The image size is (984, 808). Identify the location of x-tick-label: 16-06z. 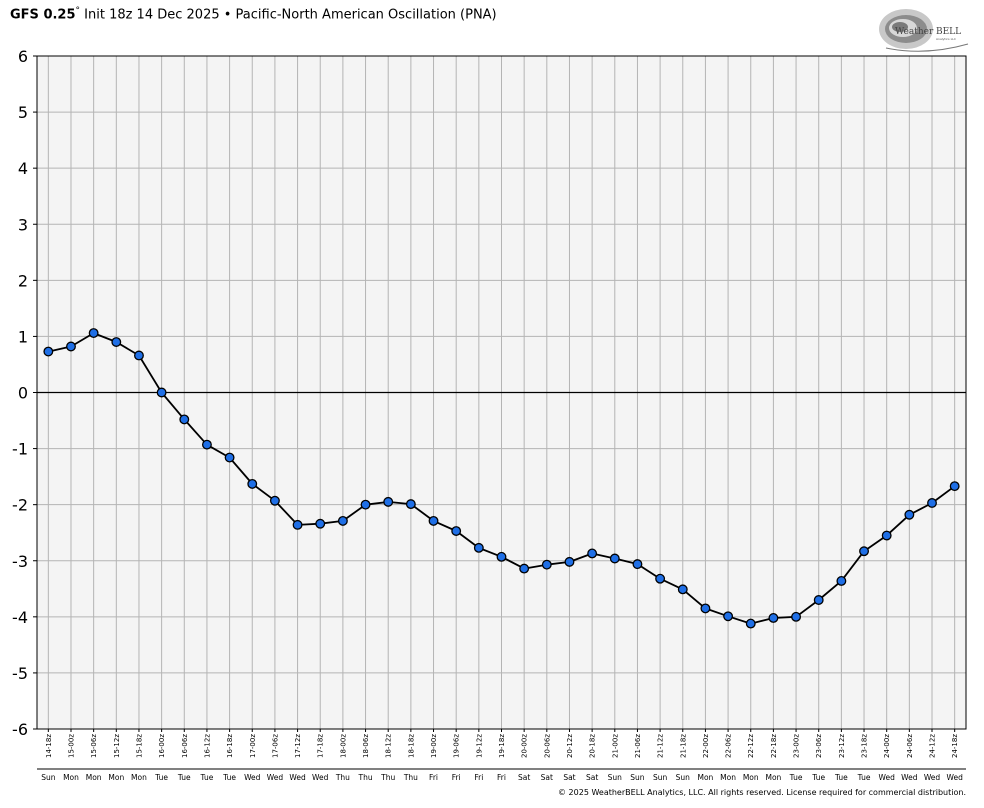
(185, 746).